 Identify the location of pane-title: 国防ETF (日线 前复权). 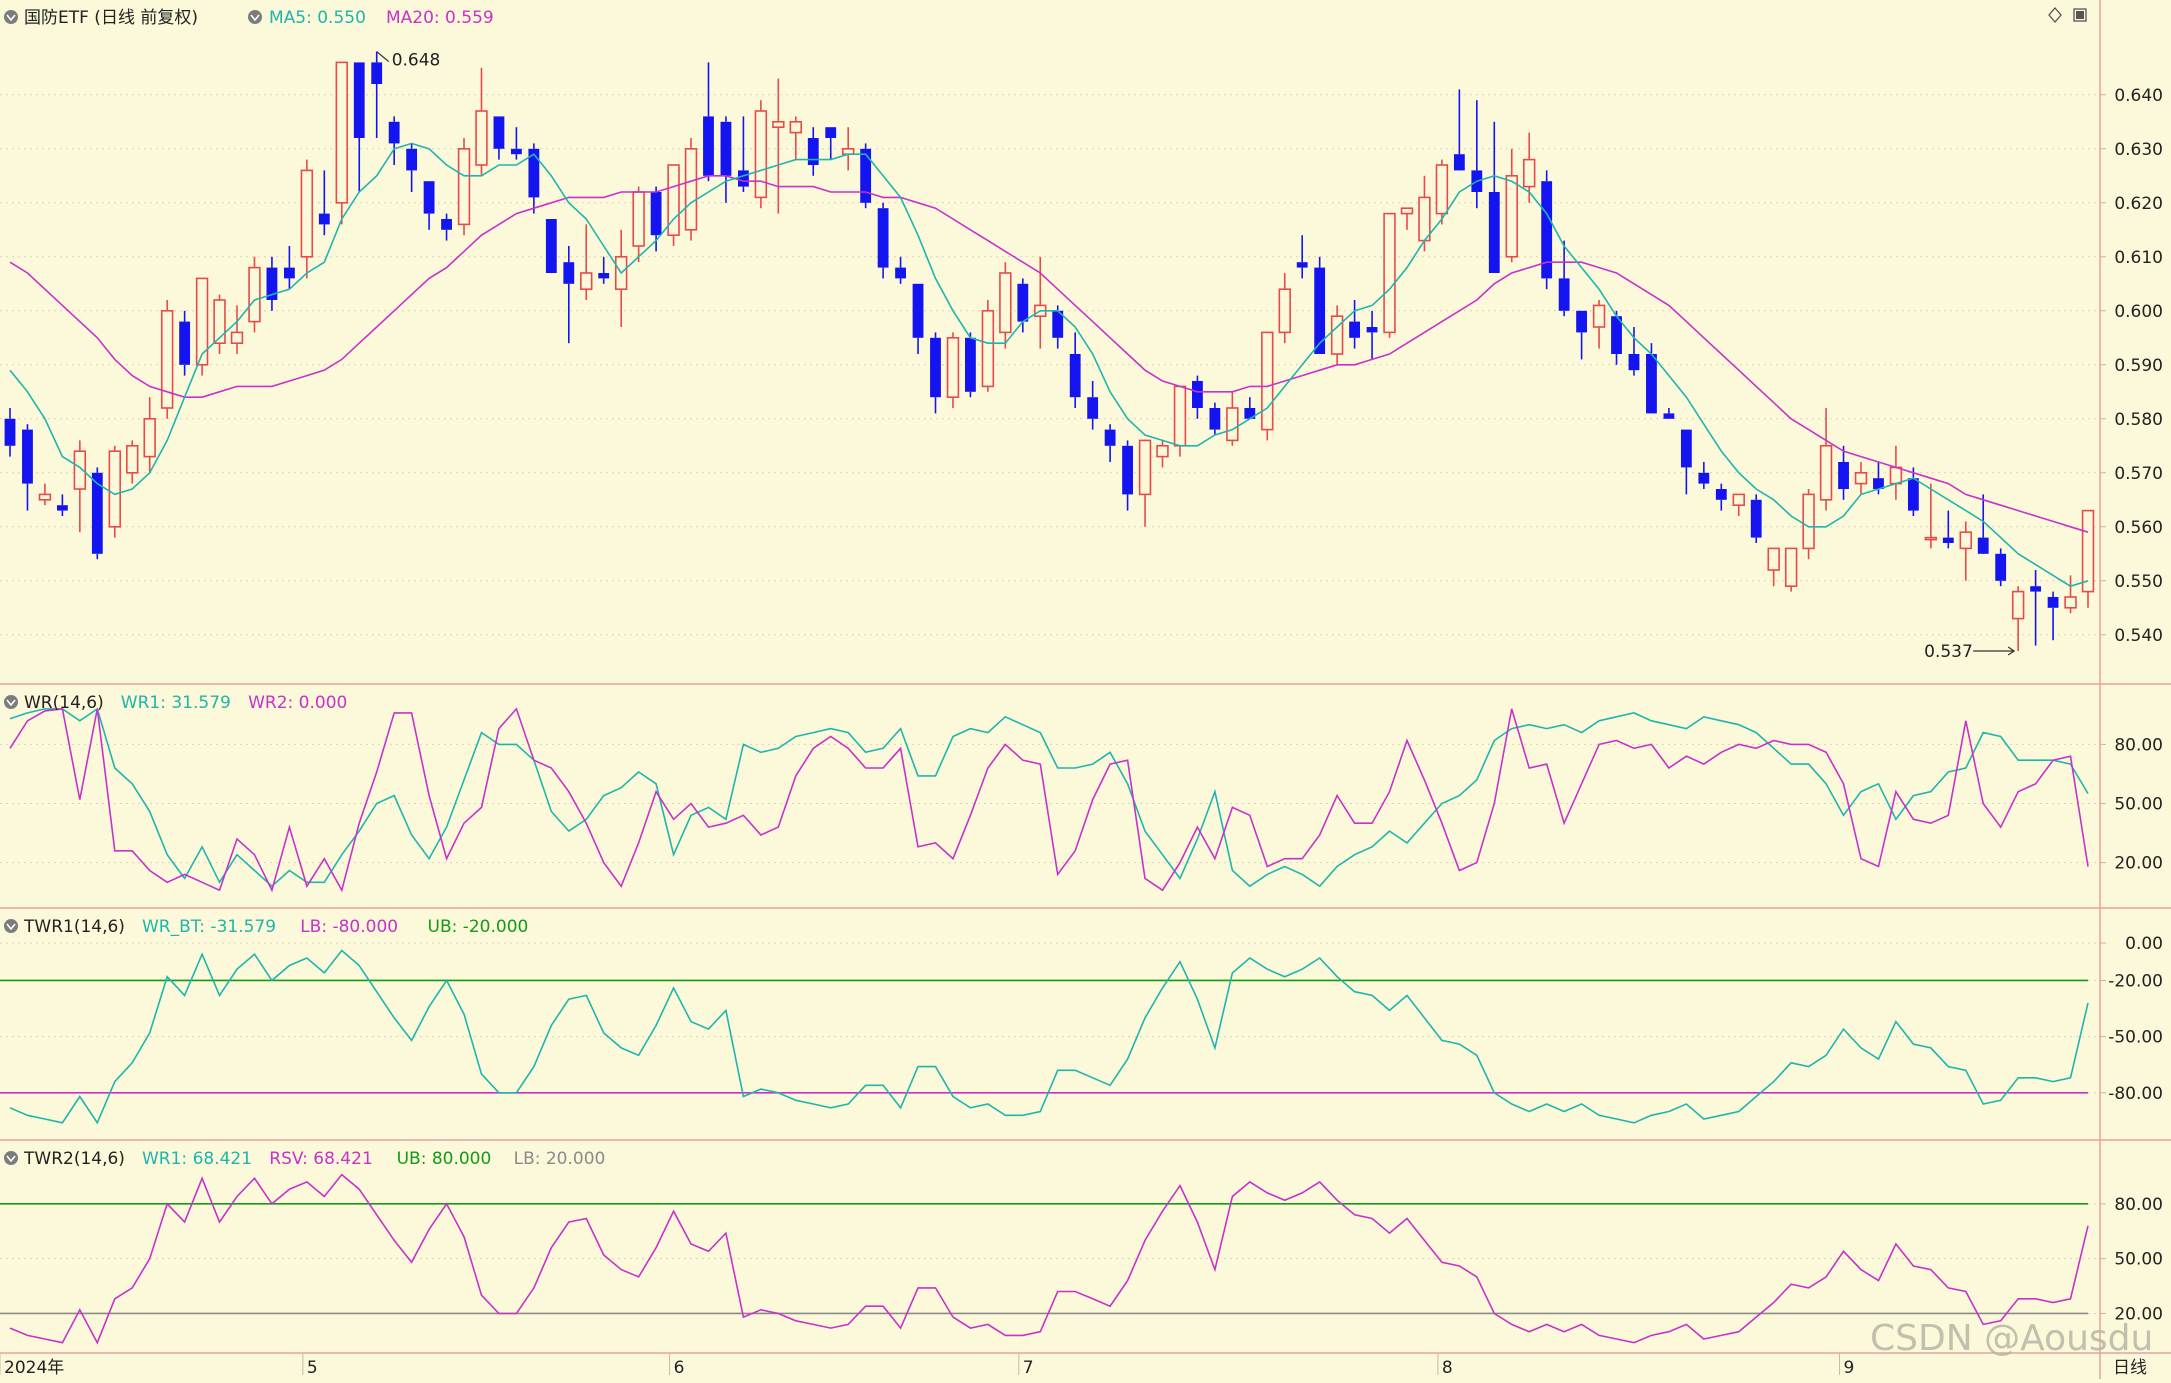
(111, 18).